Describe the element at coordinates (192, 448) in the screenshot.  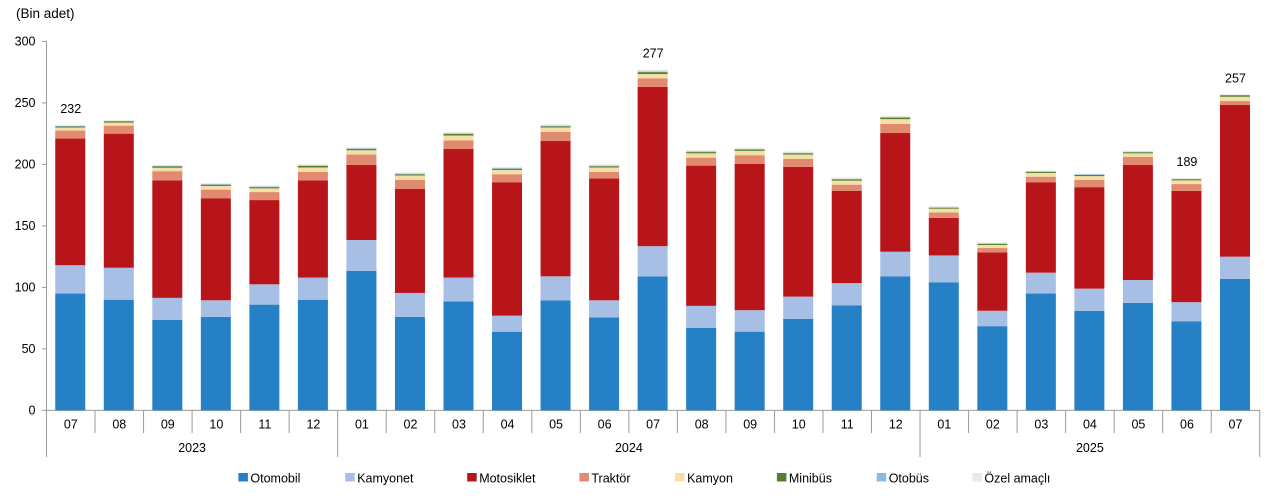
I see `svg-text: 2023` at that location.